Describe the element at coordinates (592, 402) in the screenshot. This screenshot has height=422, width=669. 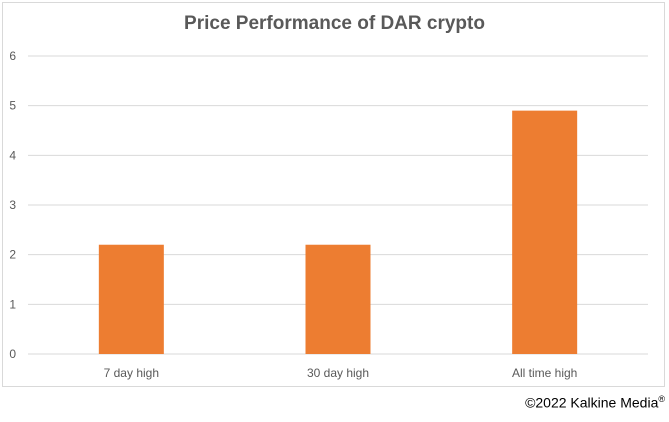
I see `copyright-text: ©2022 Kalkine Media` at that location.